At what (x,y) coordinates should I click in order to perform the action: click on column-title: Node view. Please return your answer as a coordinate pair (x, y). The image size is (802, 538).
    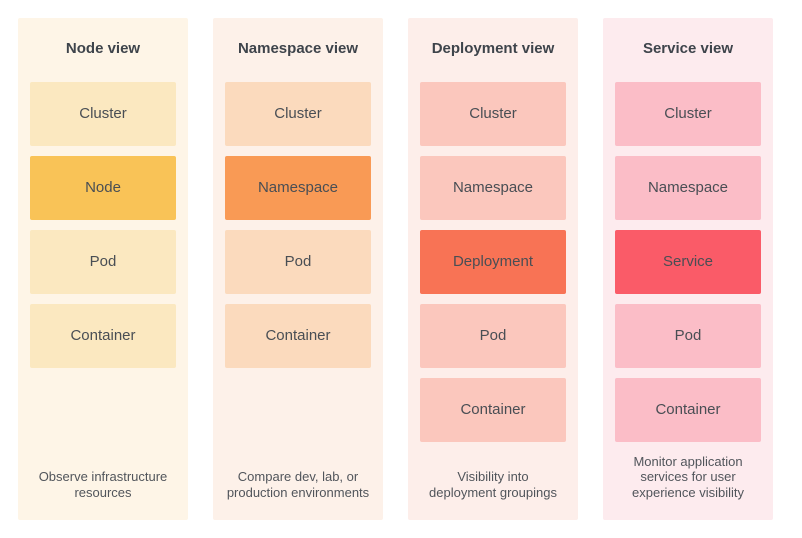
    Looking at the image, I should click on (103, 48).